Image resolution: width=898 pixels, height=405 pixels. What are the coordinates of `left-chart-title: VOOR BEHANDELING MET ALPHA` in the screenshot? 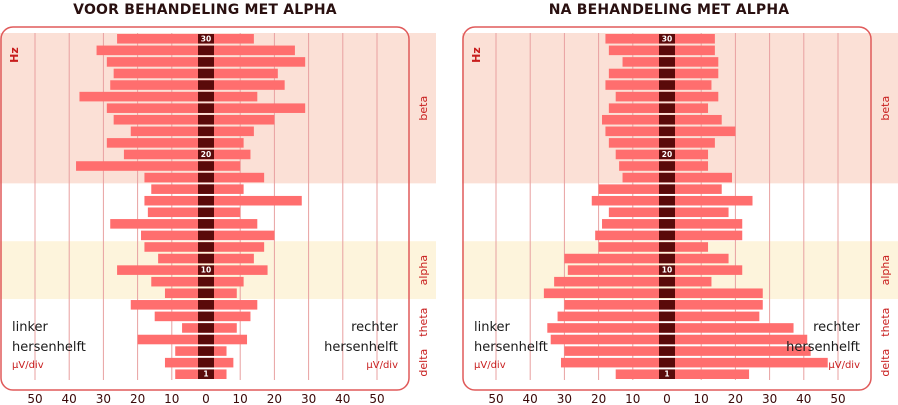 It's located at (205, 10).